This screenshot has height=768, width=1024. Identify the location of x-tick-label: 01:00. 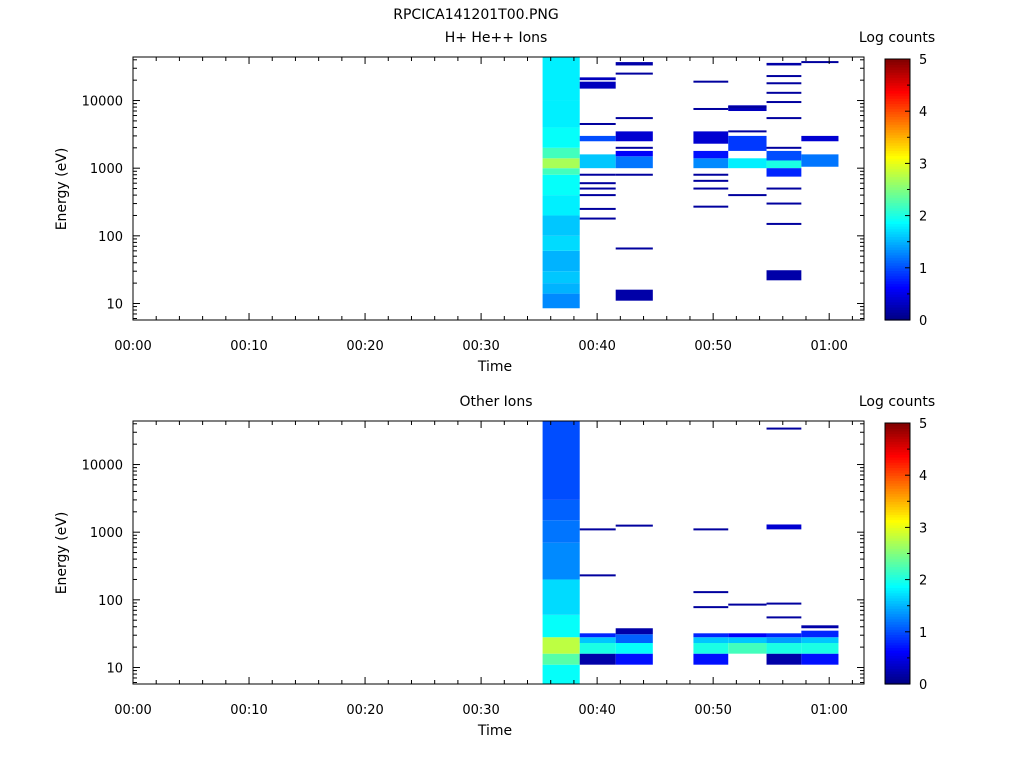
(828, 346).